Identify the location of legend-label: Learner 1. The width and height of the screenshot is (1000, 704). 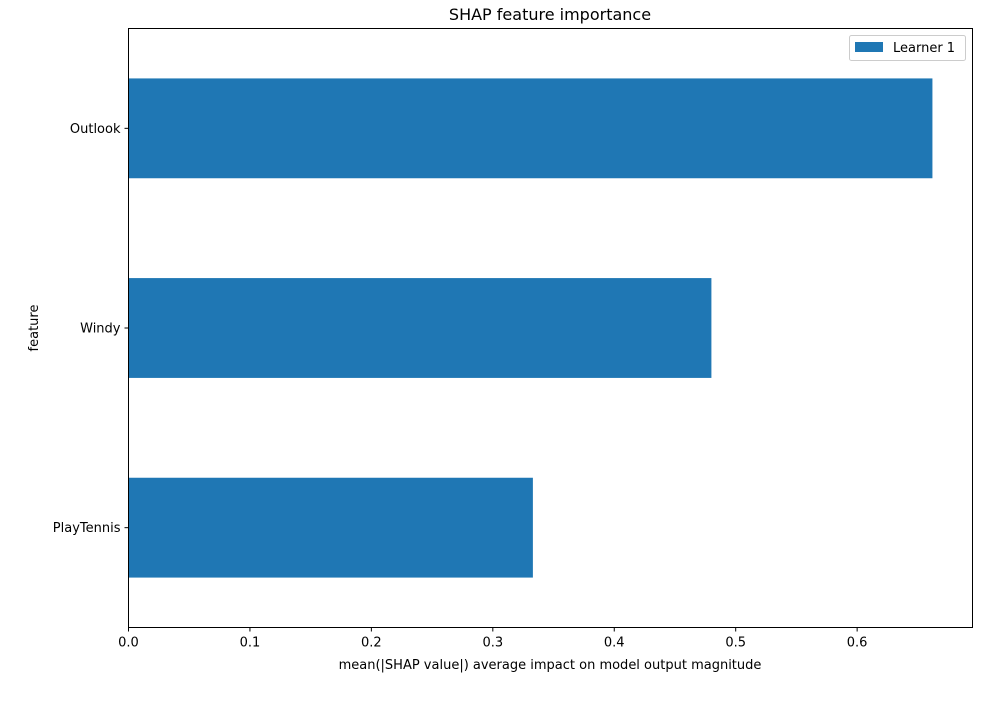
(924, 48).